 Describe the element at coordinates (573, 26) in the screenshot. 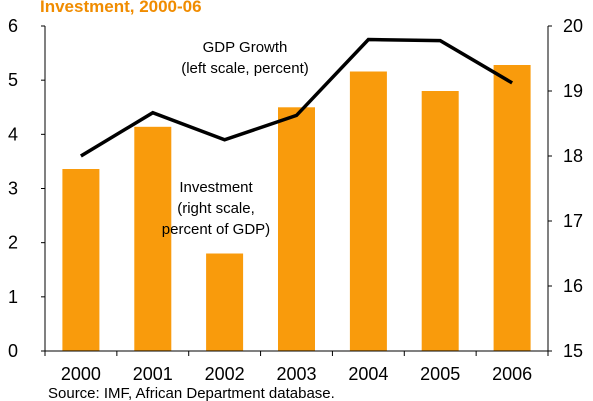

I see `right-tick-label: 20` at that location.